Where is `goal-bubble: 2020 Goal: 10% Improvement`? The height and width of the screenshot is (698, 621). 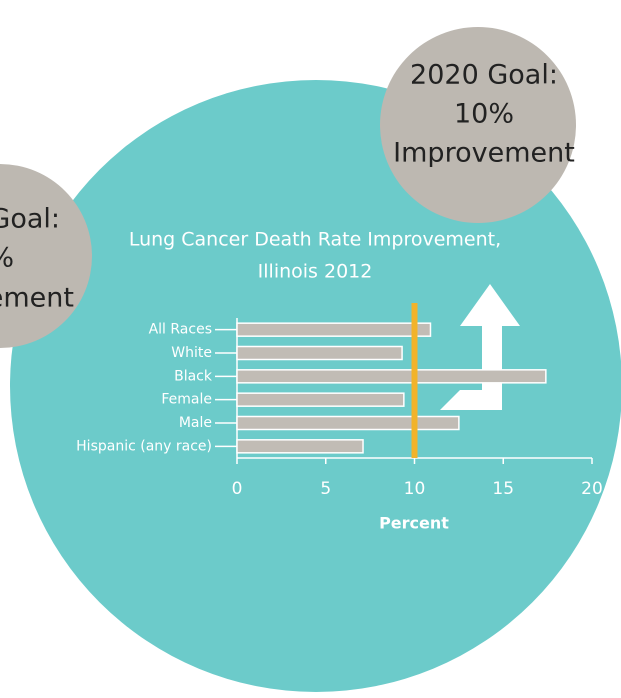
goal-bubble: 2020 Goal: 10% Improvement is located at coordinates (478, 125).